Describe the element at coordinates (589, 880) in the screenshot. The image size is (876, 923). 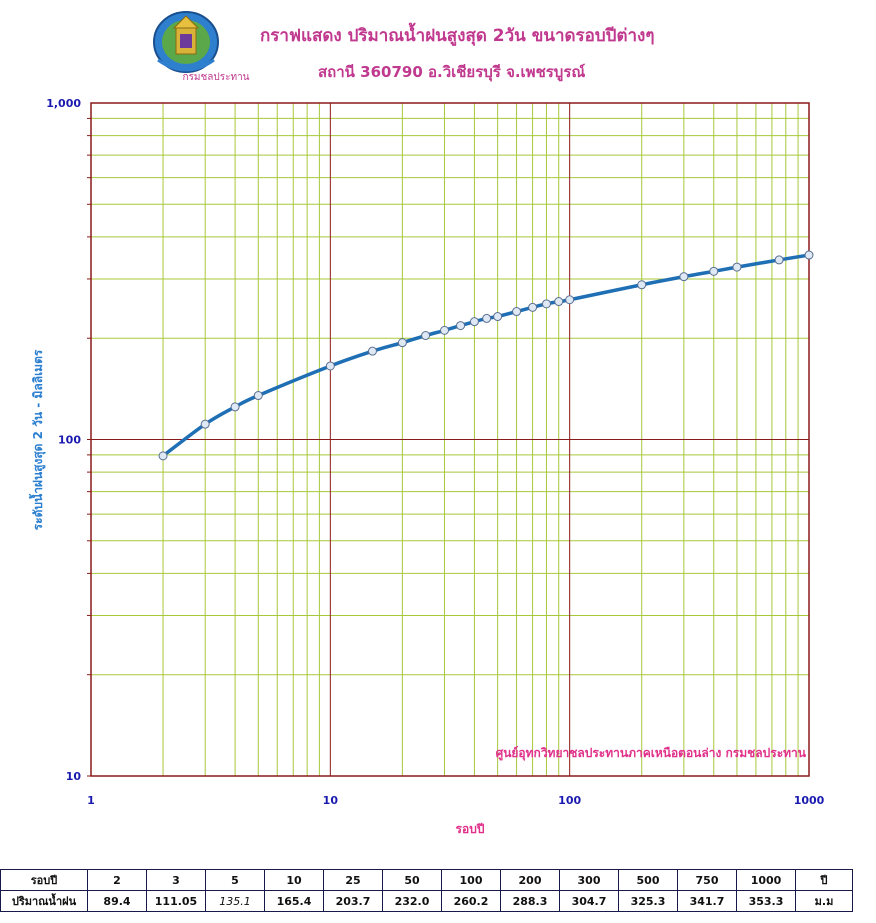
I see `period-cell: 300` at that location.